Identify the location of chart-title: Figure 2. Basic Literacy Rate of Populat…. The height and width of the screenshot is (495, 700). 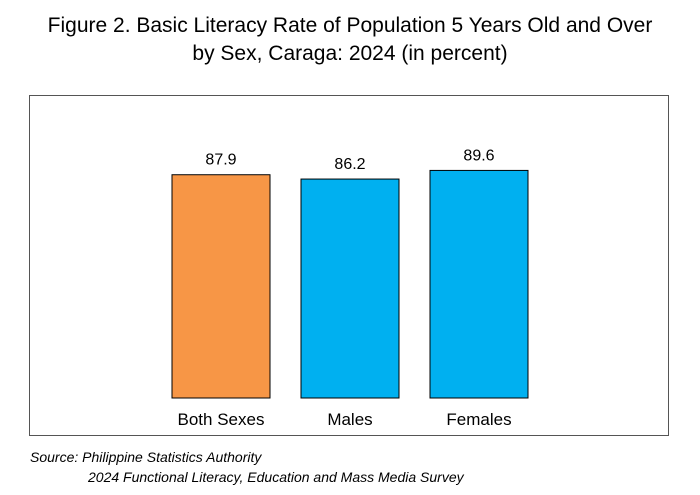
(350, 40).